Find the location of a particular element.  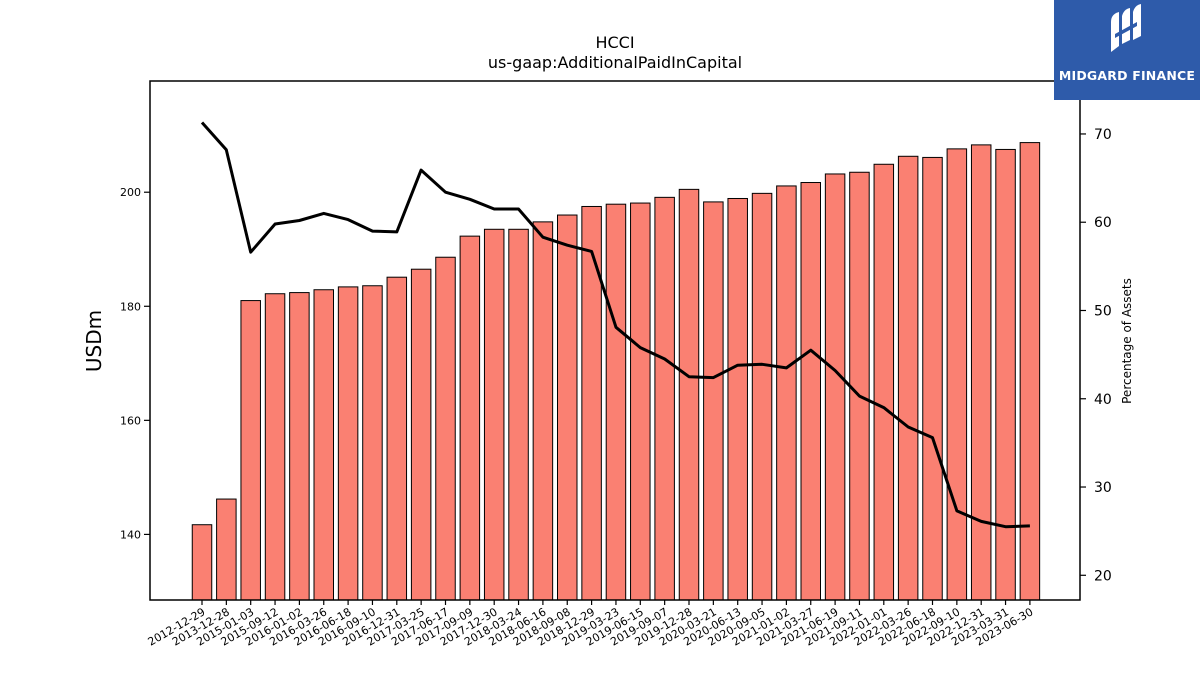

y2-tick-label: 70 is located at coordinates (1103, 135).